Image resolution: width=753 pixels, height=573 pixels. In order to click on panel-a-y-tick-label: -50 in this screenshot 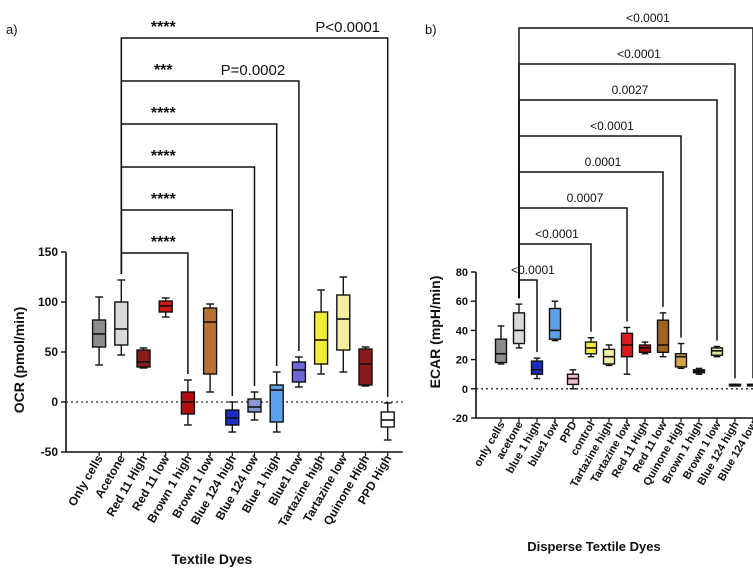, I will do `click(50, 452)`.